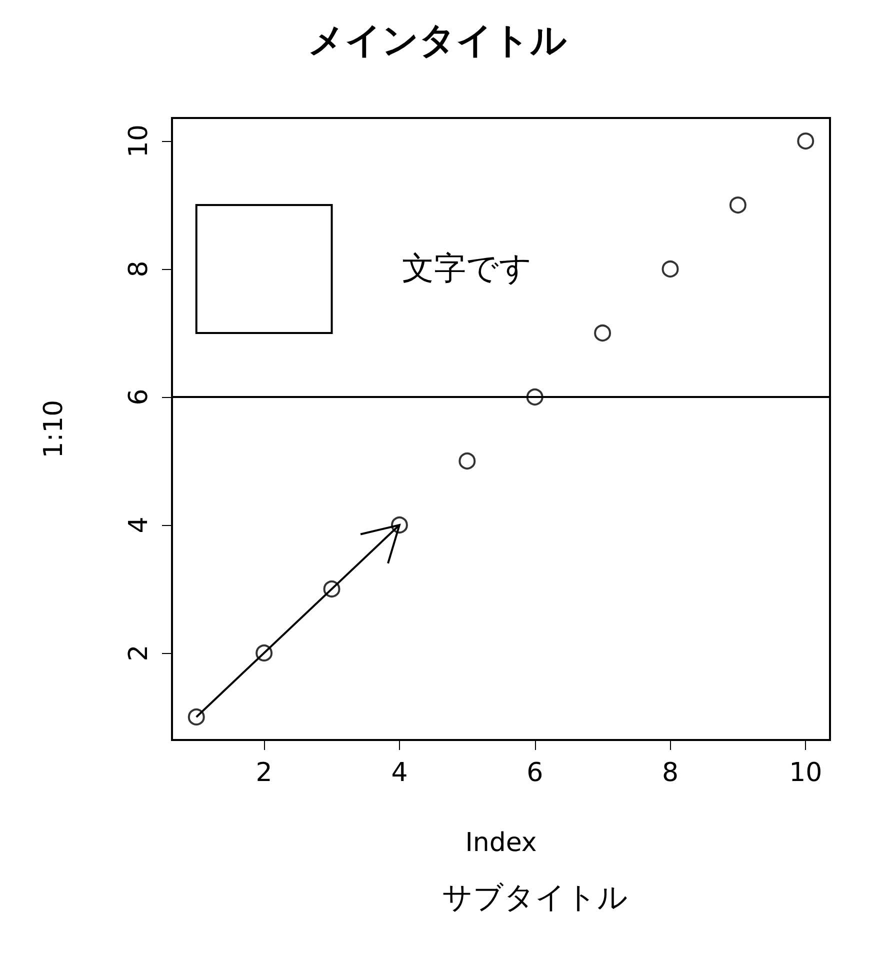 The height and width of the screenshot is (954, 875). What do you see at coordinates (139, 269) in the screenshot?
I see `y-tick-label: 8` at bounding box center [139, 269].